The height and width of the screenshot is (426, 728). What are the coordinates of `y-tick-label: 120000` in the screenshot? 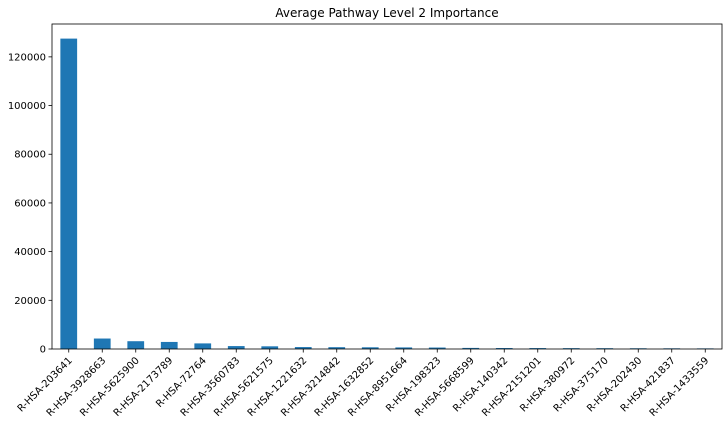 It's located at (27, 57).